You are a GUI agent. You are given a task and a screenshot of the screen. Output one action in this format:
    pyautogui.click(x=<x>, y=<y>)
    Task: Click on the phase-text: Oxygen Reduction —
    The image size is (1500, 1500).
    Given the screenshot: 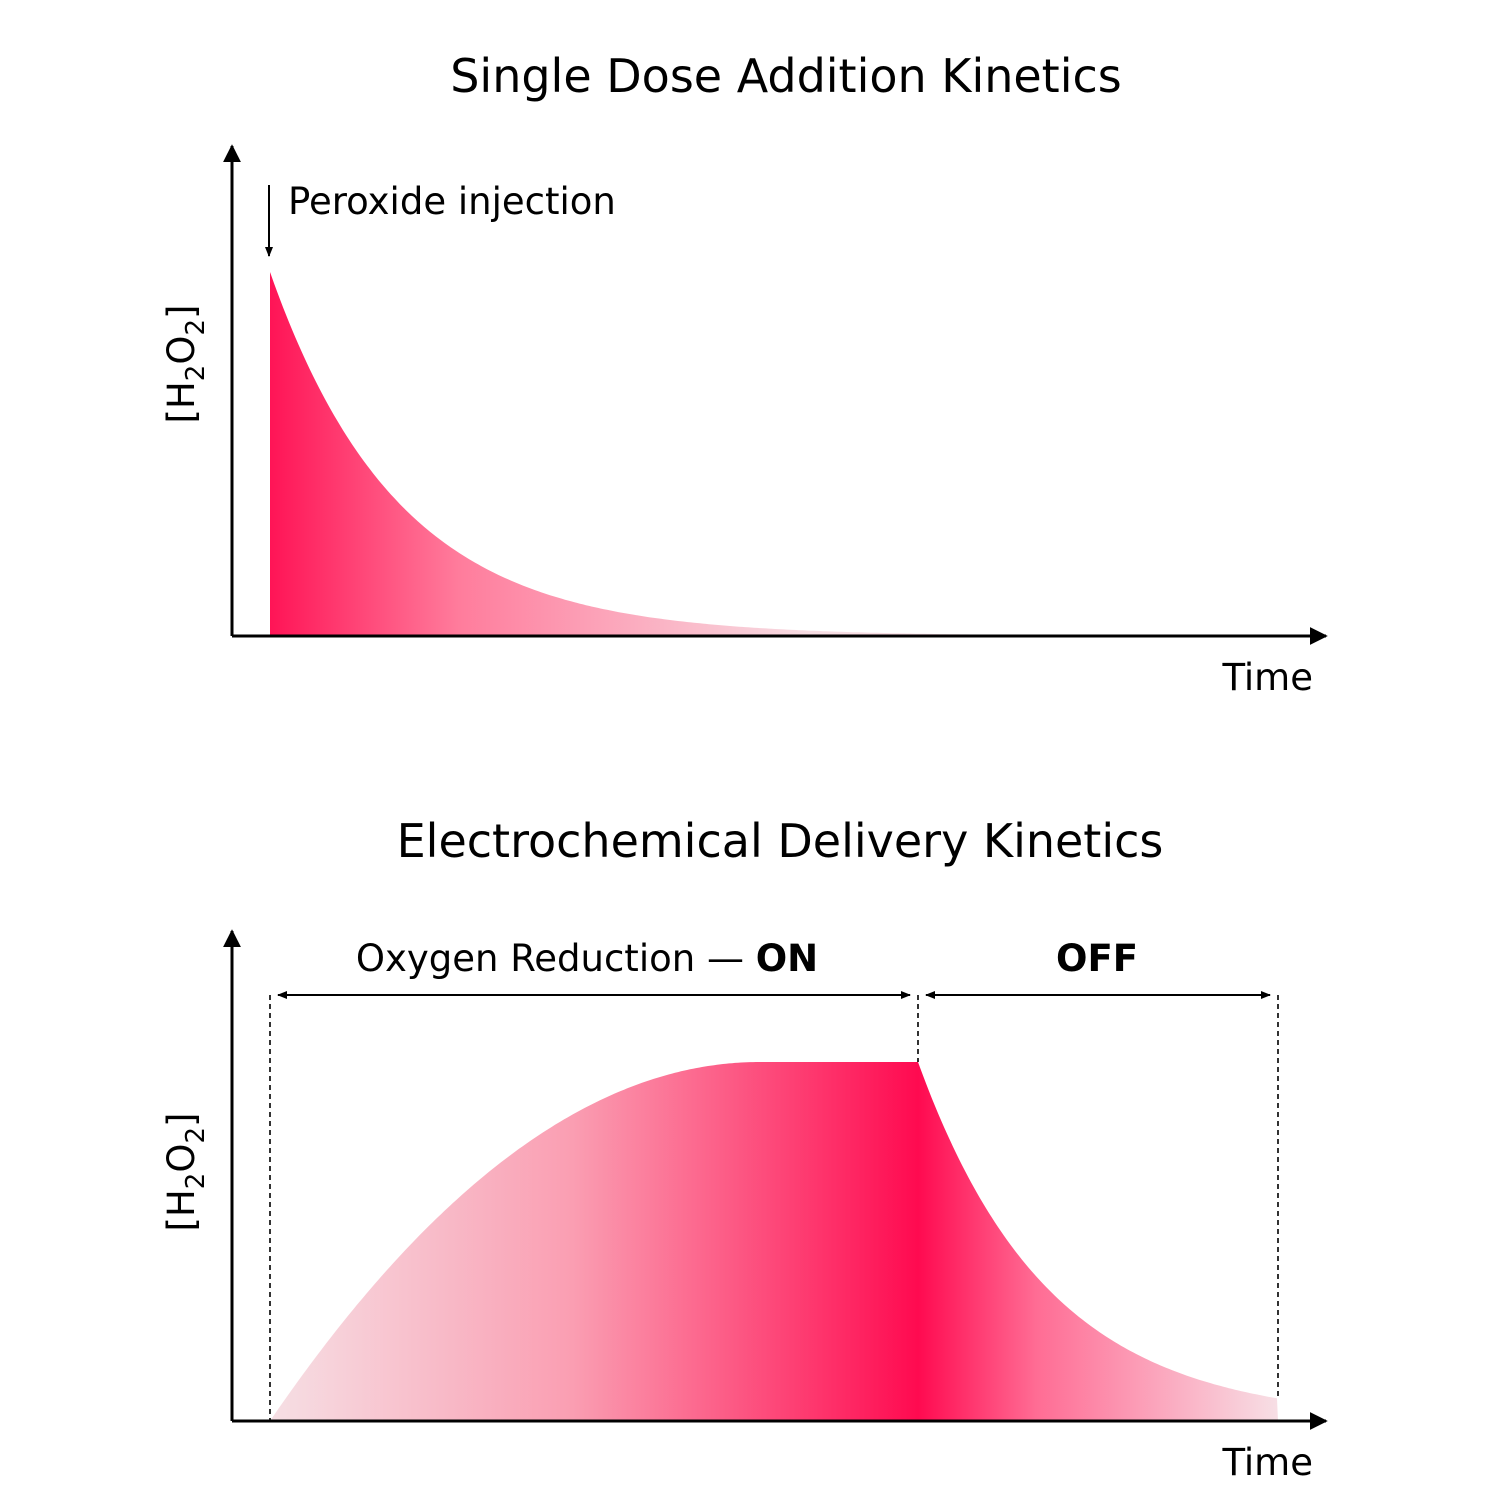 What is the action you would take?
    pyautogui.click(x=556, y=958)
    